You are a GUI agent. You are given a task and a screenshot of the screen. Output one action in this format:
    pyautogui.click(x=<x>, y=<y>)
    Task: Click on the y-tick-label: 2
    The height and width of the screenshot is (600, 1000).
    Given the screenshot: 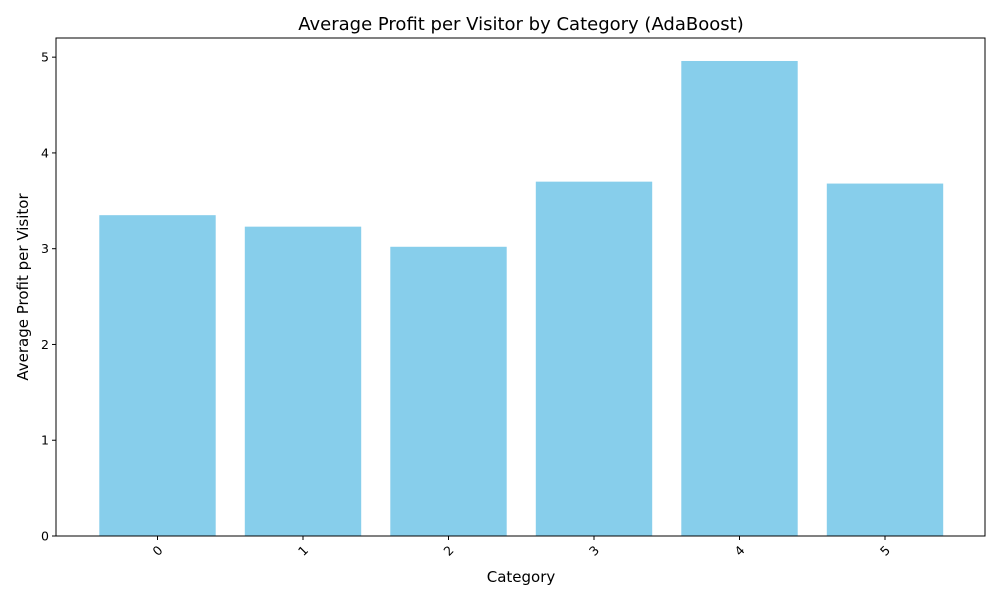 What is the action you would take?
    pyautogui.click(x=45, y=344)
    